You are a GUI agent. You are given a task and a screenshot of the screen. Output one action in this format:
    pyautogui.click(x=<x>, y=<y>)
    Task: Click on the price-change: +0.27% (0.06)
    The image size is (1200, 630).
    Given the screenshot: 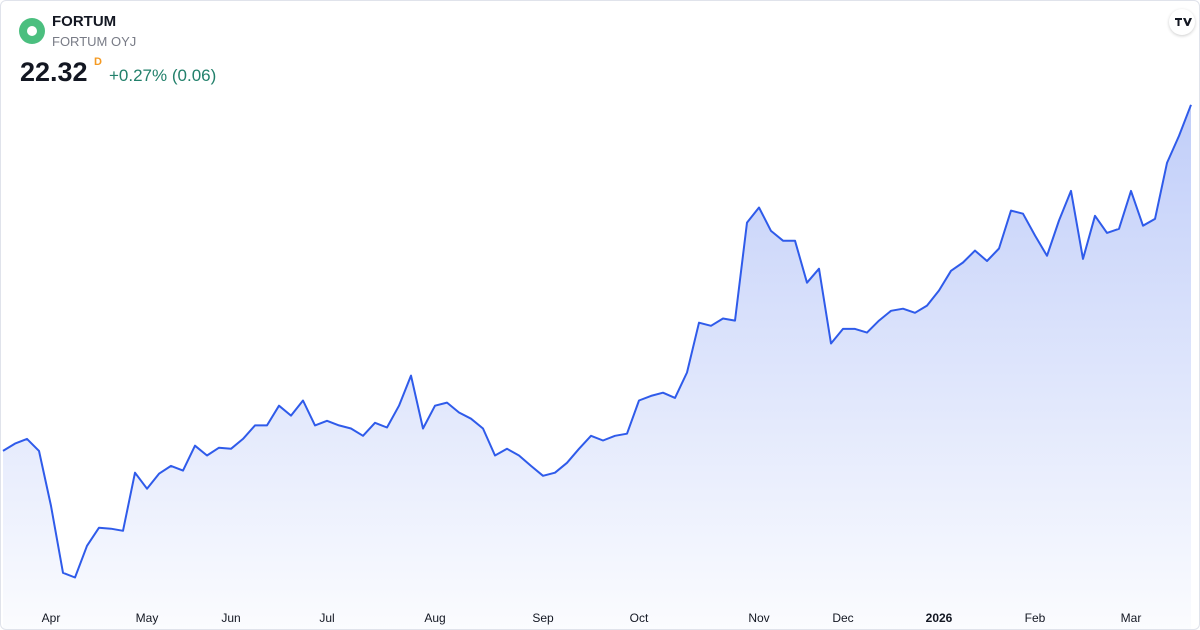 What is the action you would take?
    pyautogui.click(x=163, y=75)
    